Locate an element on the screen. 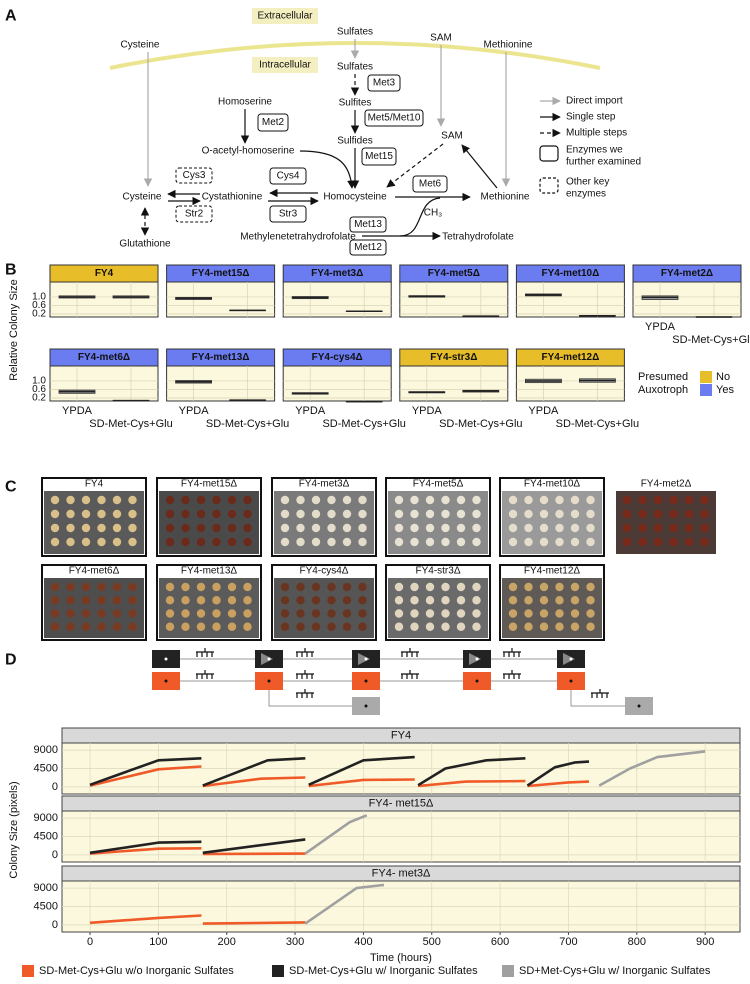 Image resolution: width=750 pixels, height=984 pixels. enzyme-label: Str2 is located at coordinates (194, 214).